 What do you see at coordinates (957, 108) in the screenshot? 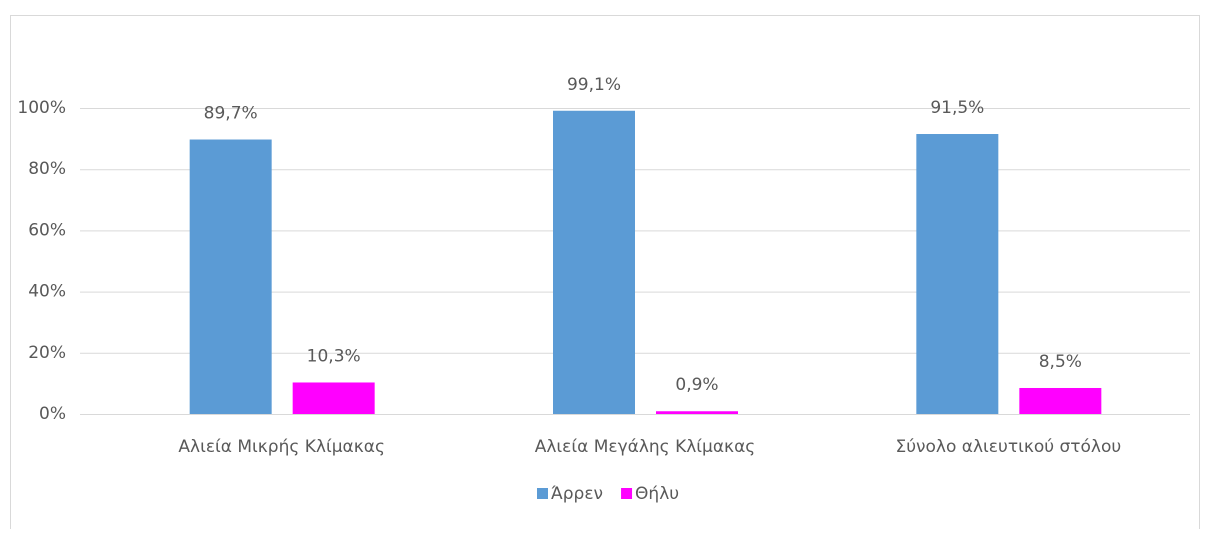
I see `value-label: 91,5%` at bounding box center [957, 108].